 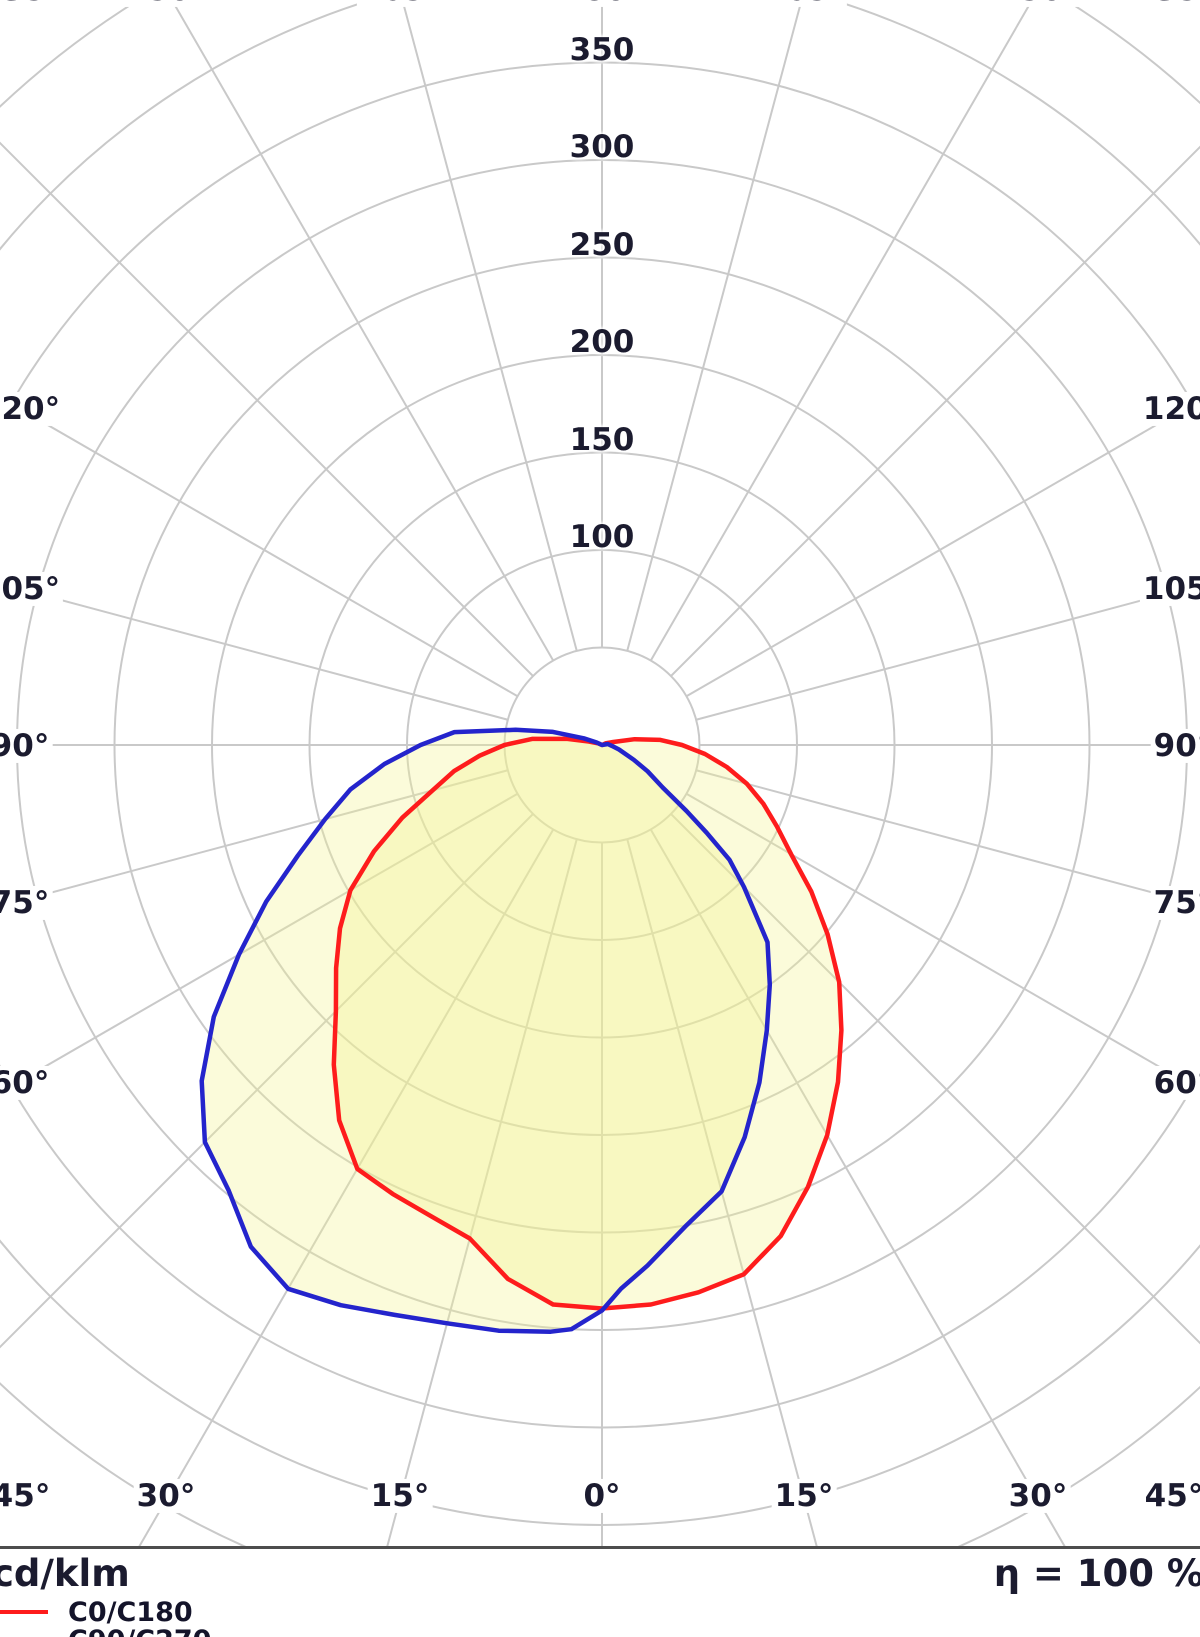 What do you see at coordinates (24, 1612) in the screenshot?
I see `legend-swatch-c0-c180` at bounding box center [24, 1612].